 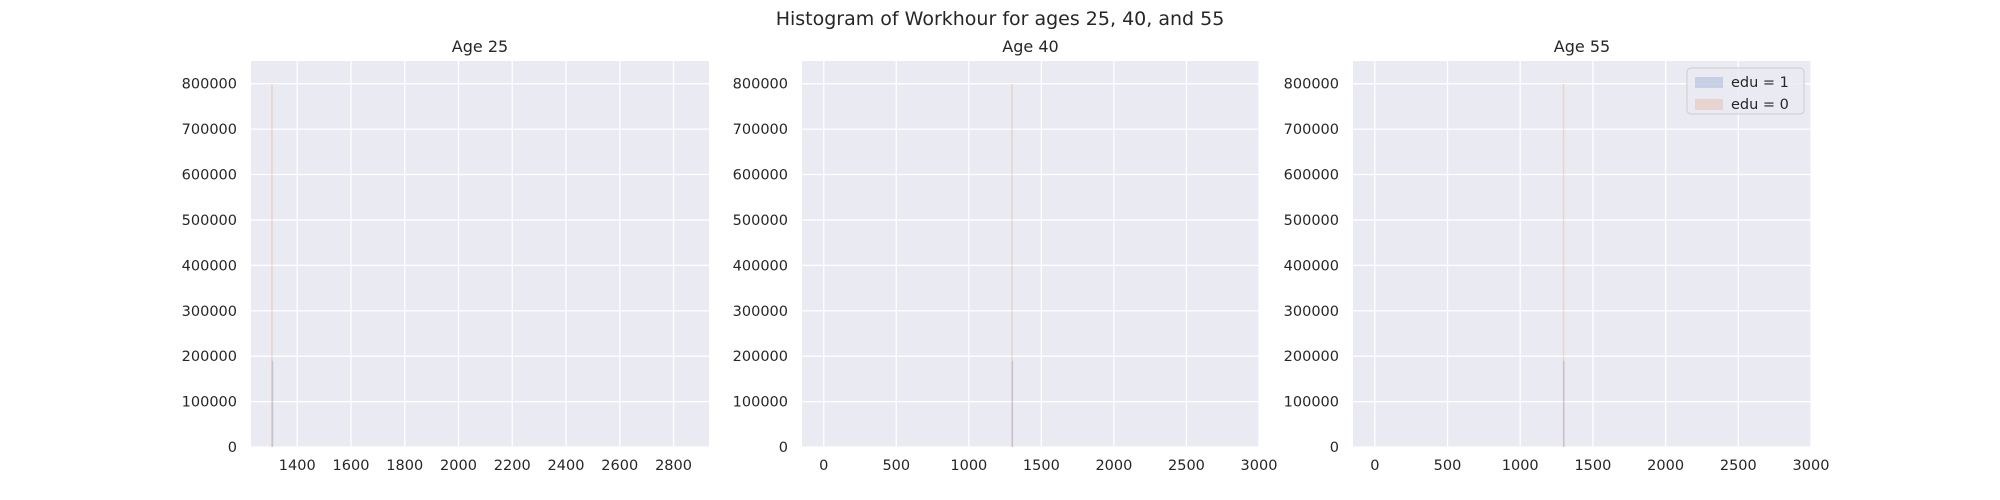 I want to click on legend: edu = 1 edu = 0, so click(x=1745, y=91).